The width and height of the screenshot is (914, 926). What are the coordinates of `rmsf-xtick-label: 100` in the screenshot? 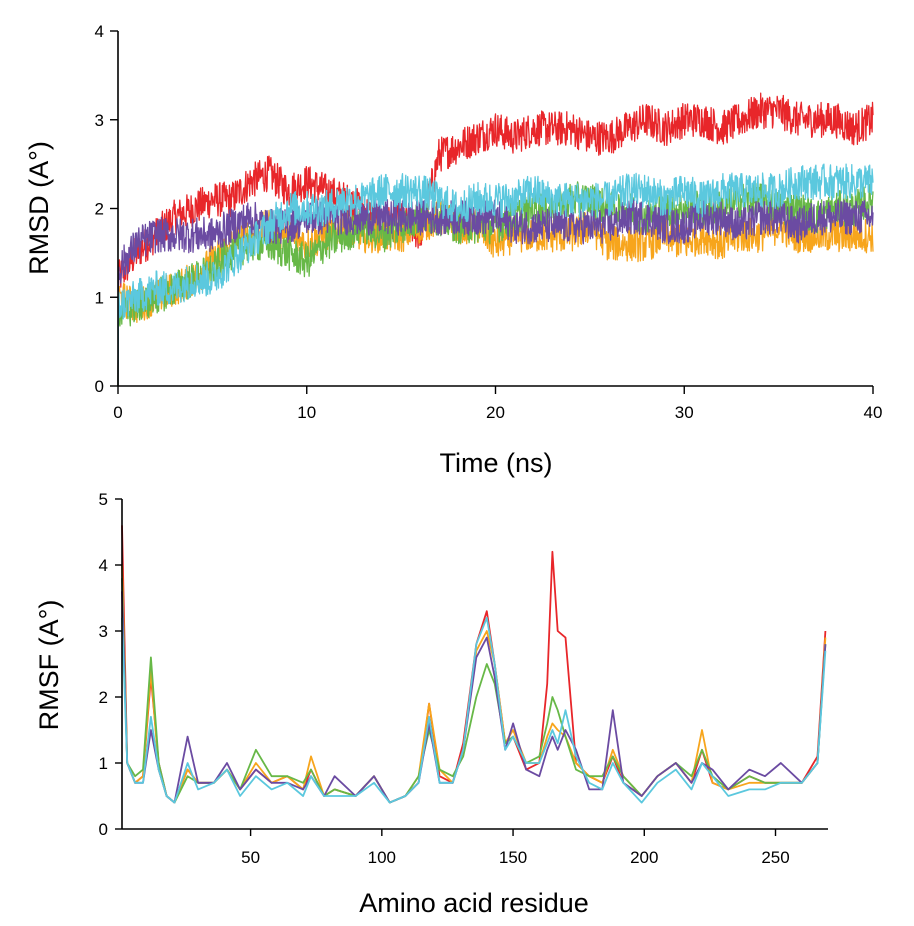 It's located at (382, 857).